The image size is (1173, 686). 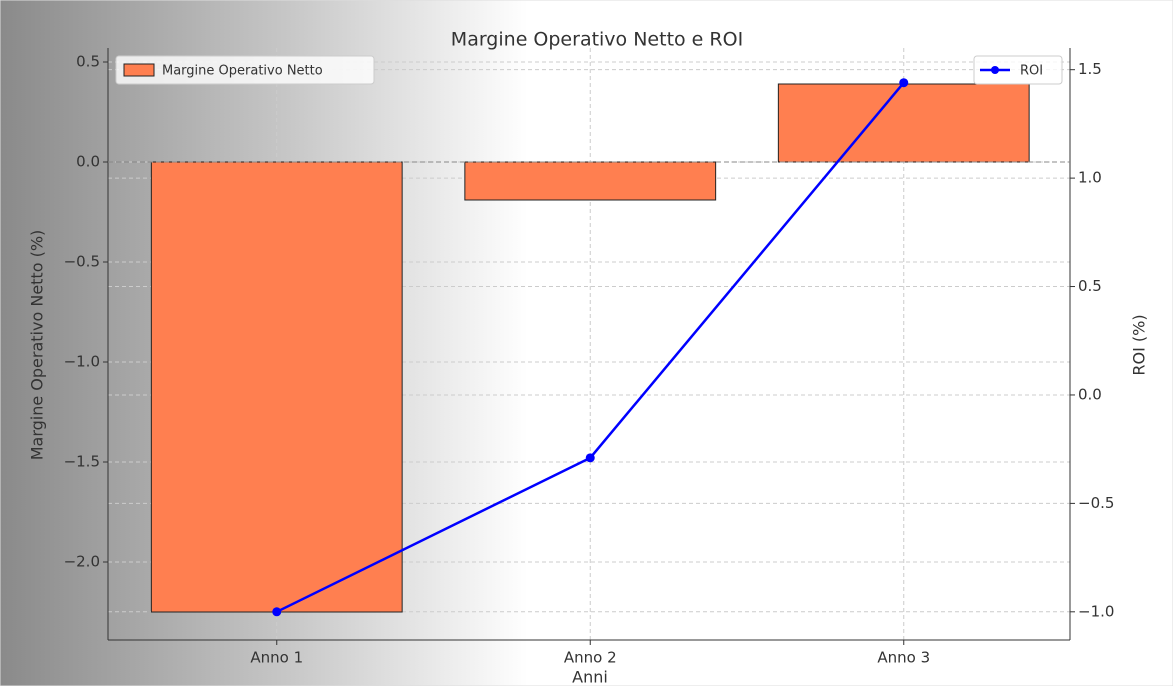 I want to click on y2-tick-label: −1.0, so click(x=1096, y=611).